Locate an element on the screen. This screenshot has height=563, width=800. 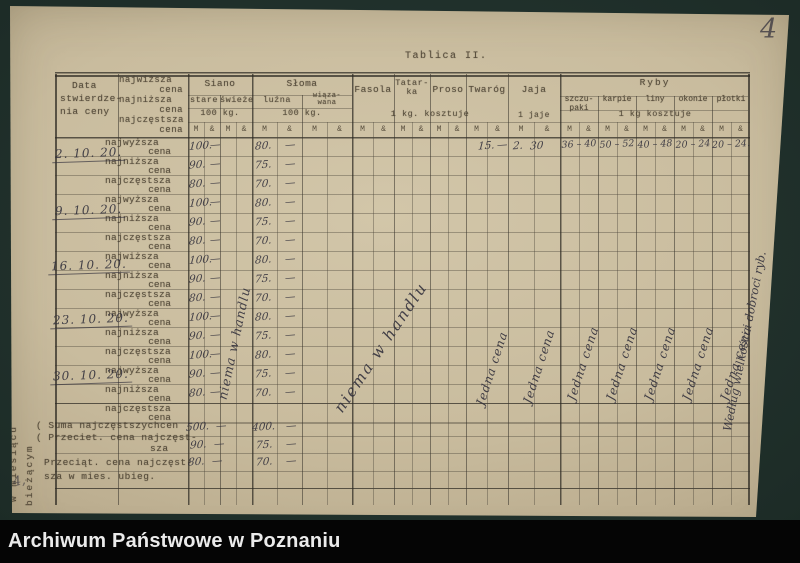
jaja-value-marki: 2. is located at coordinates (518, 146).